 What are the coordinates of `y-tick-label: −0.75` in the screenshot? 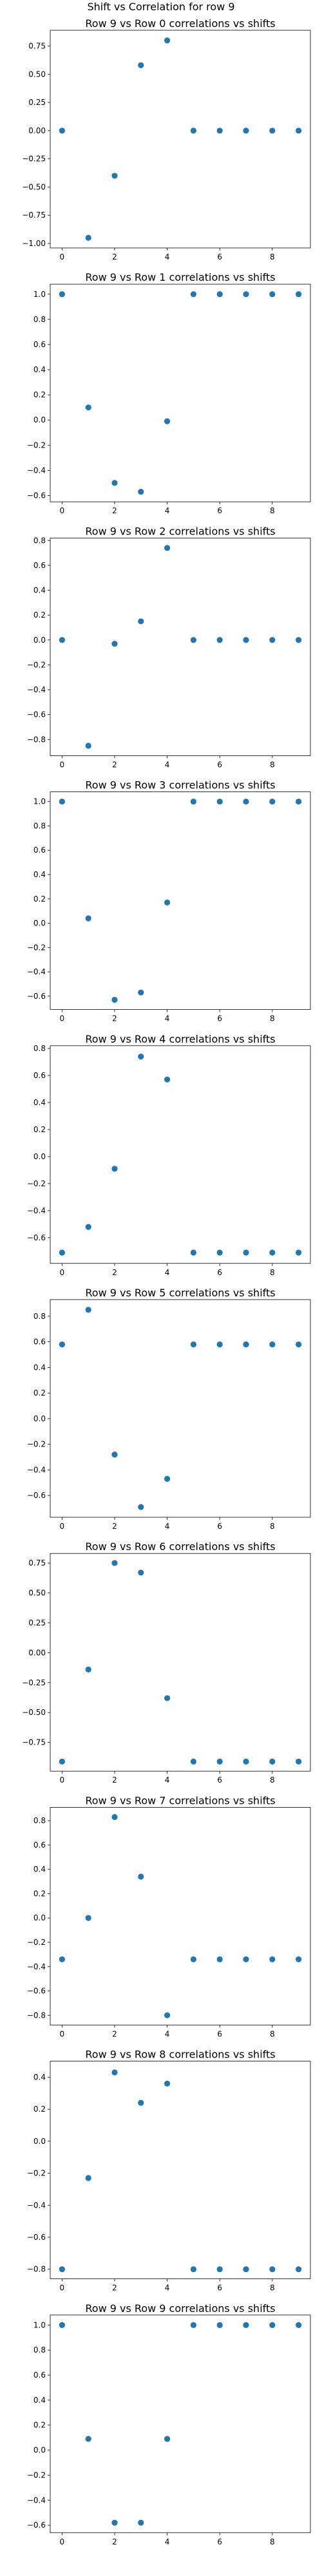 It's located at (34, 215).